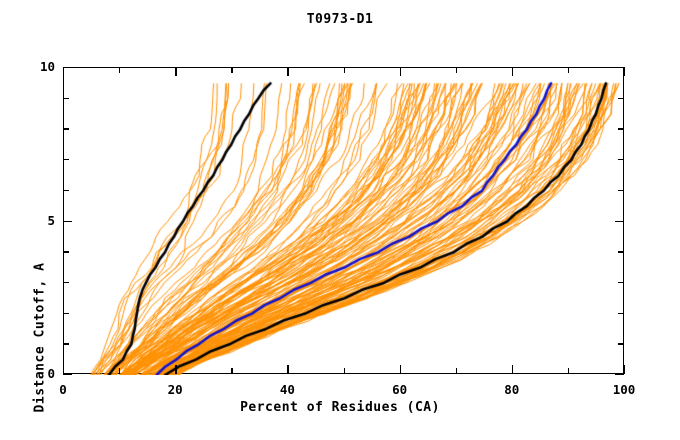  I want to click on y-axis-label-wrap: Distance Cutoff, A, so click(35, 266).